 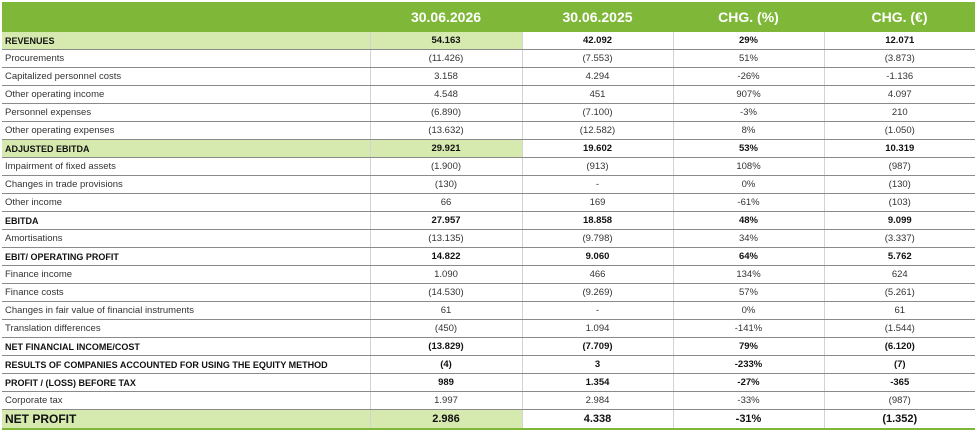 I want to click on header-2025: 30.06.2025, so click(x=597, y=17).